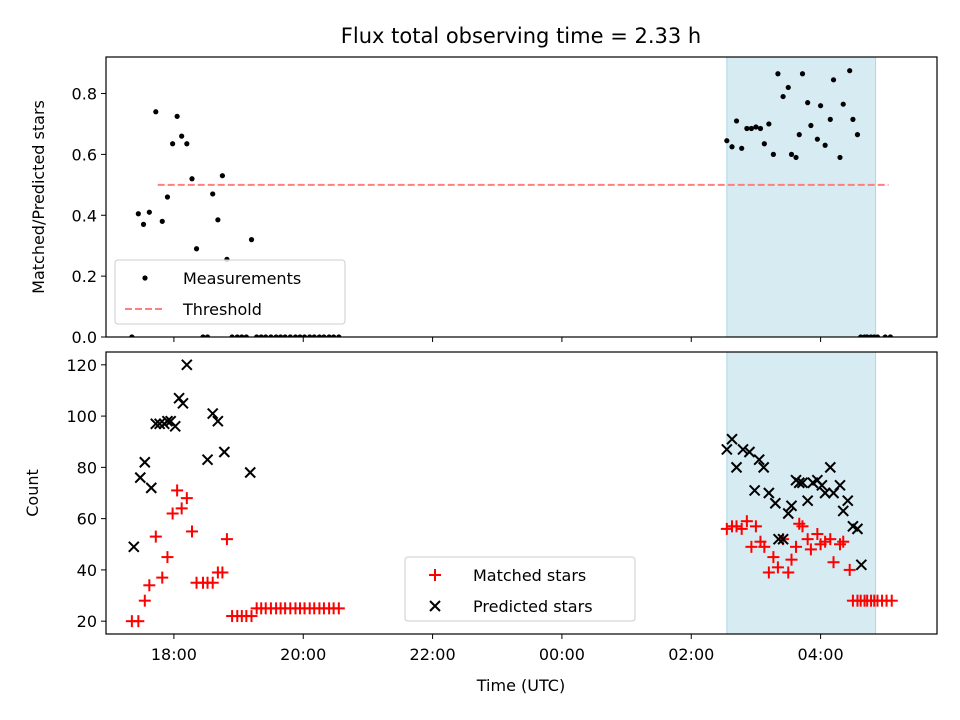 This screenshot has height=720, width=960. I want to click on point-count-1-11-b, so click(183, 403).